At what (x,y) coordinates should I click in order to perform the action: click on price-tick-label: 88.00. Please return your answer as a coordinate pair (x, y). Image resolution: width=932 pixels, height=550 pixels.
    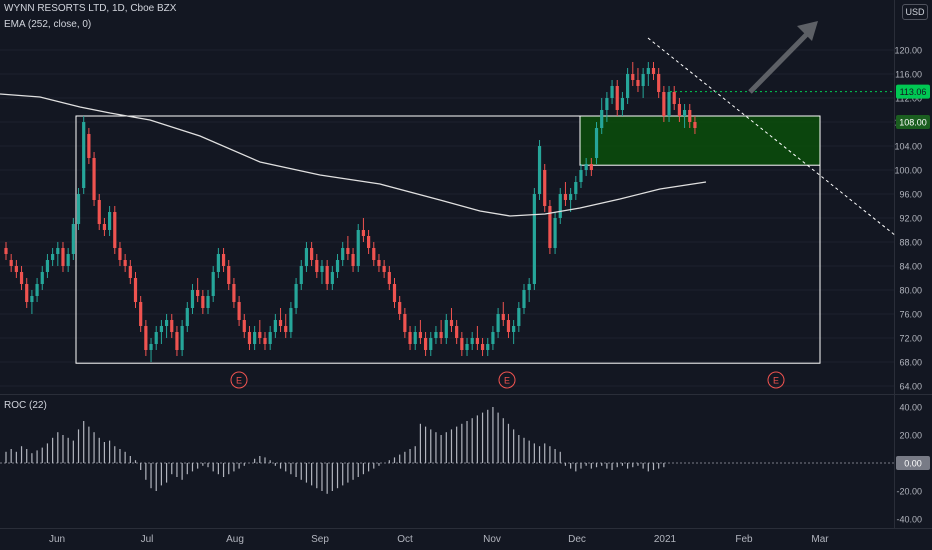
    Looking at the image, I should click on (910, 243).